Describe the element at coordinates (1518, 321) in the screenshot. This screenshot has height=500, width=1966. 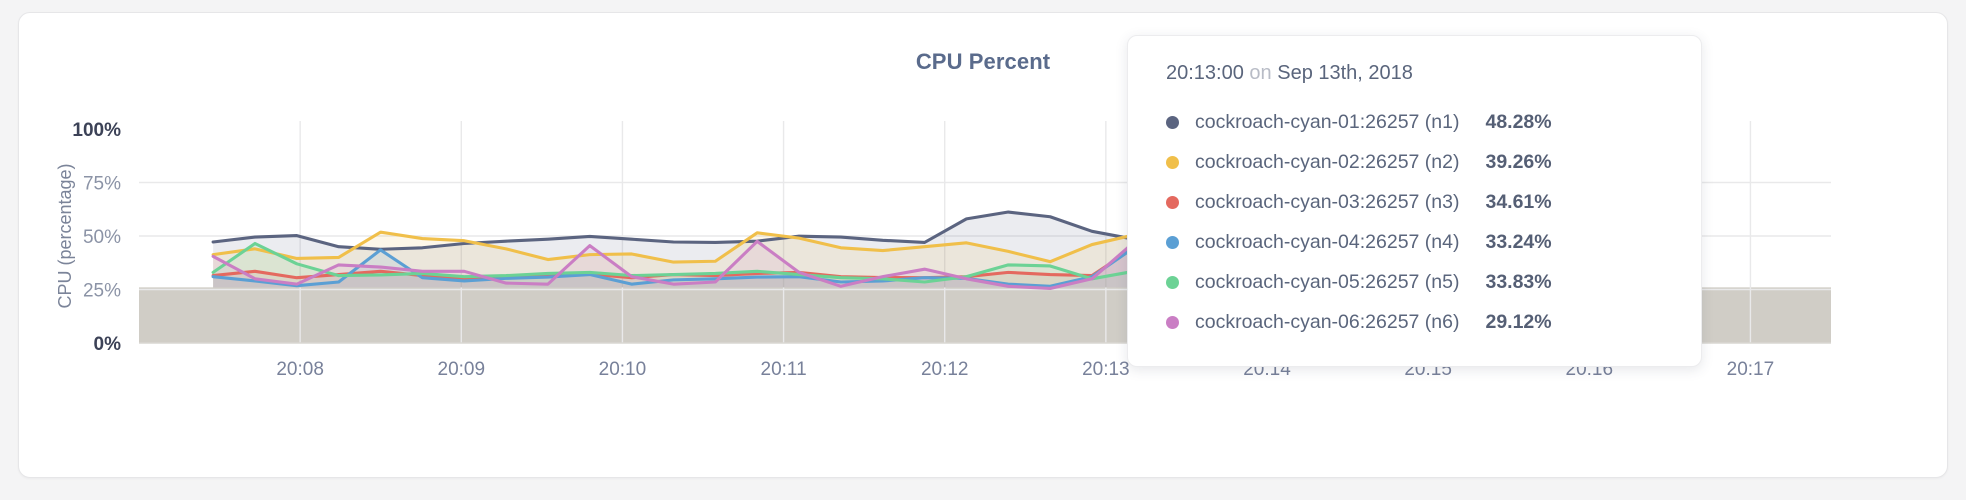
I see `tooltip-series-value: 29.12%` at that location.